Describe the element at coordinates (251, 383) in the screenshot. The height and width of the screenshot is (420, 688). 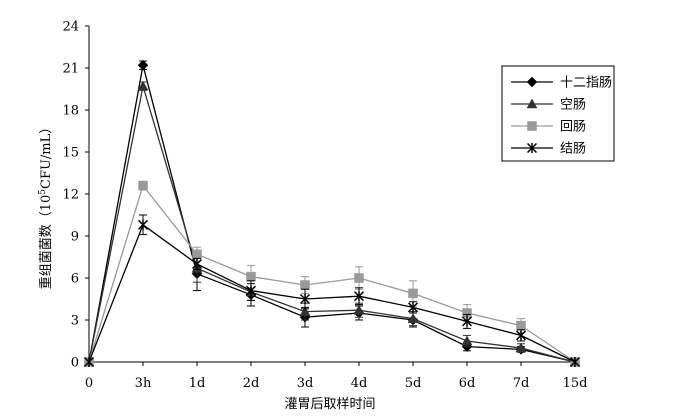
I see `x-tick-label: 2d` at that location.